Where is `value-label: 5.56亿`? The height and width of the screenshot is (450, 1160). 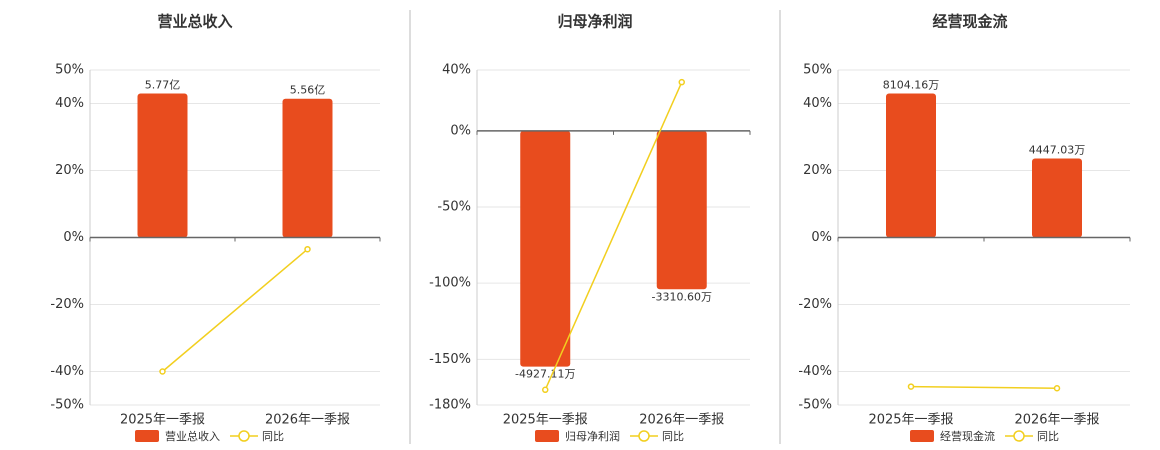 value-label: 5.56亿 is located at coordinates (308, 90).